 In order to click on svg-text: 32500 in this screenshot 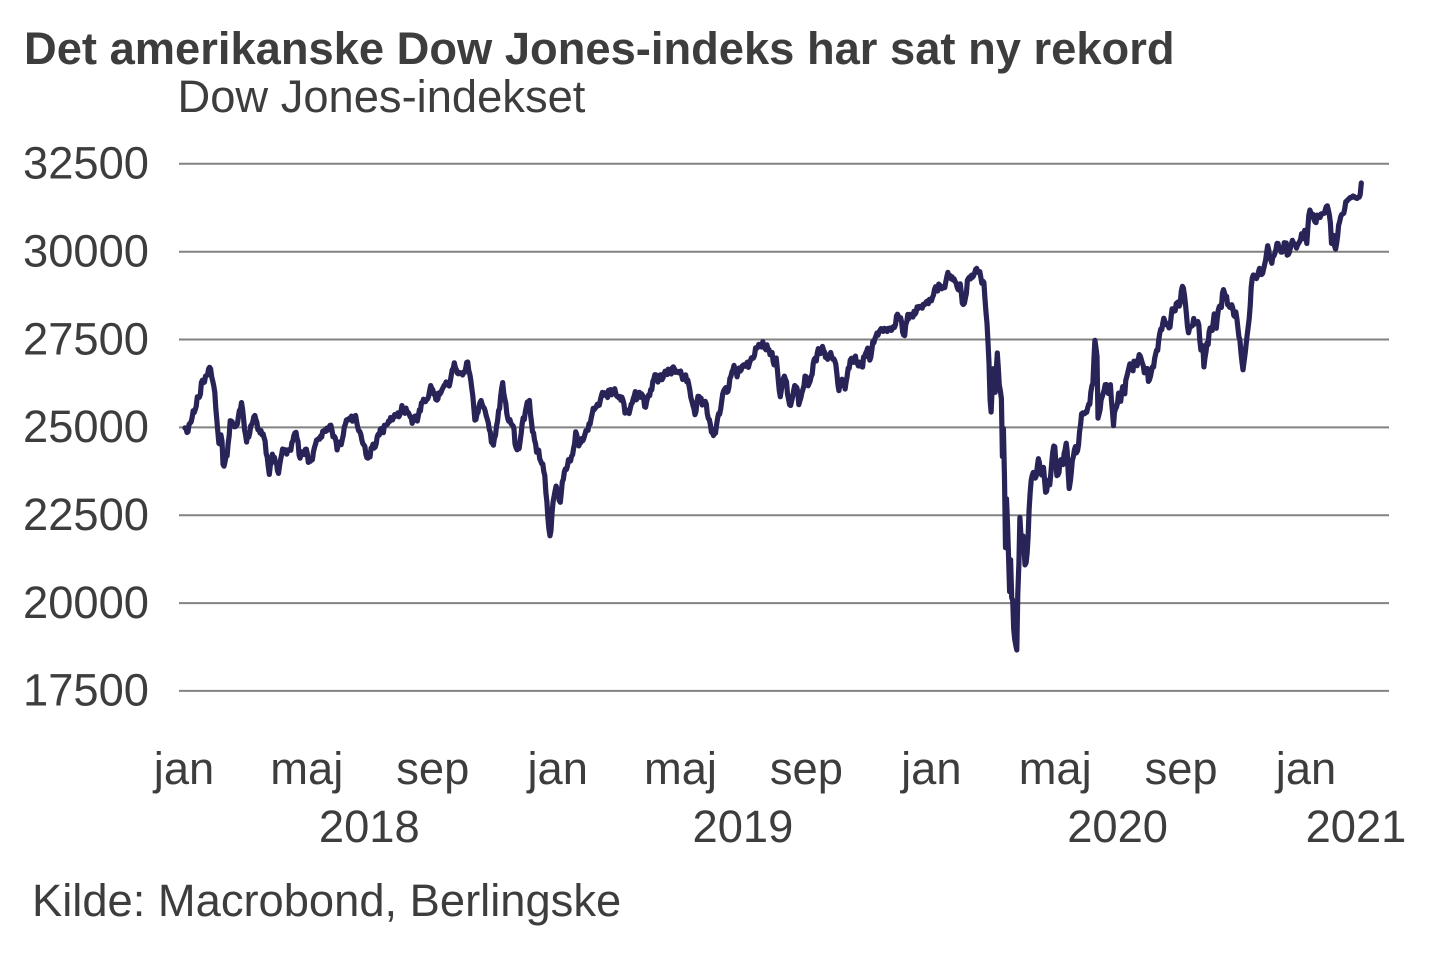, I will do `click(86, 163)`.